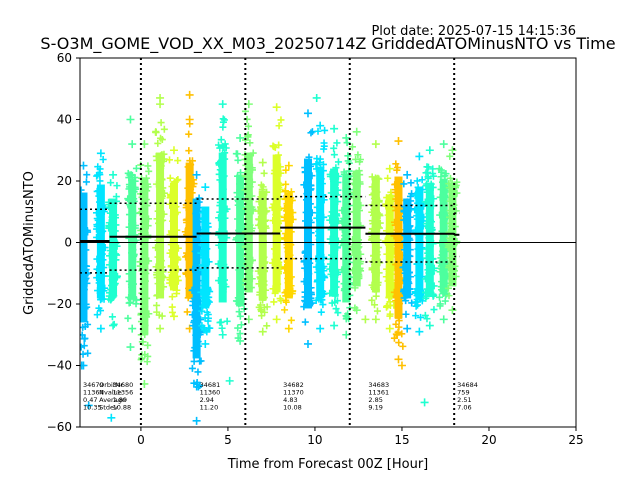  What do you see at coordinates (64, 181) in the screenshot?
I see `y-tick-label: 20` at bounding box center [64, 181].